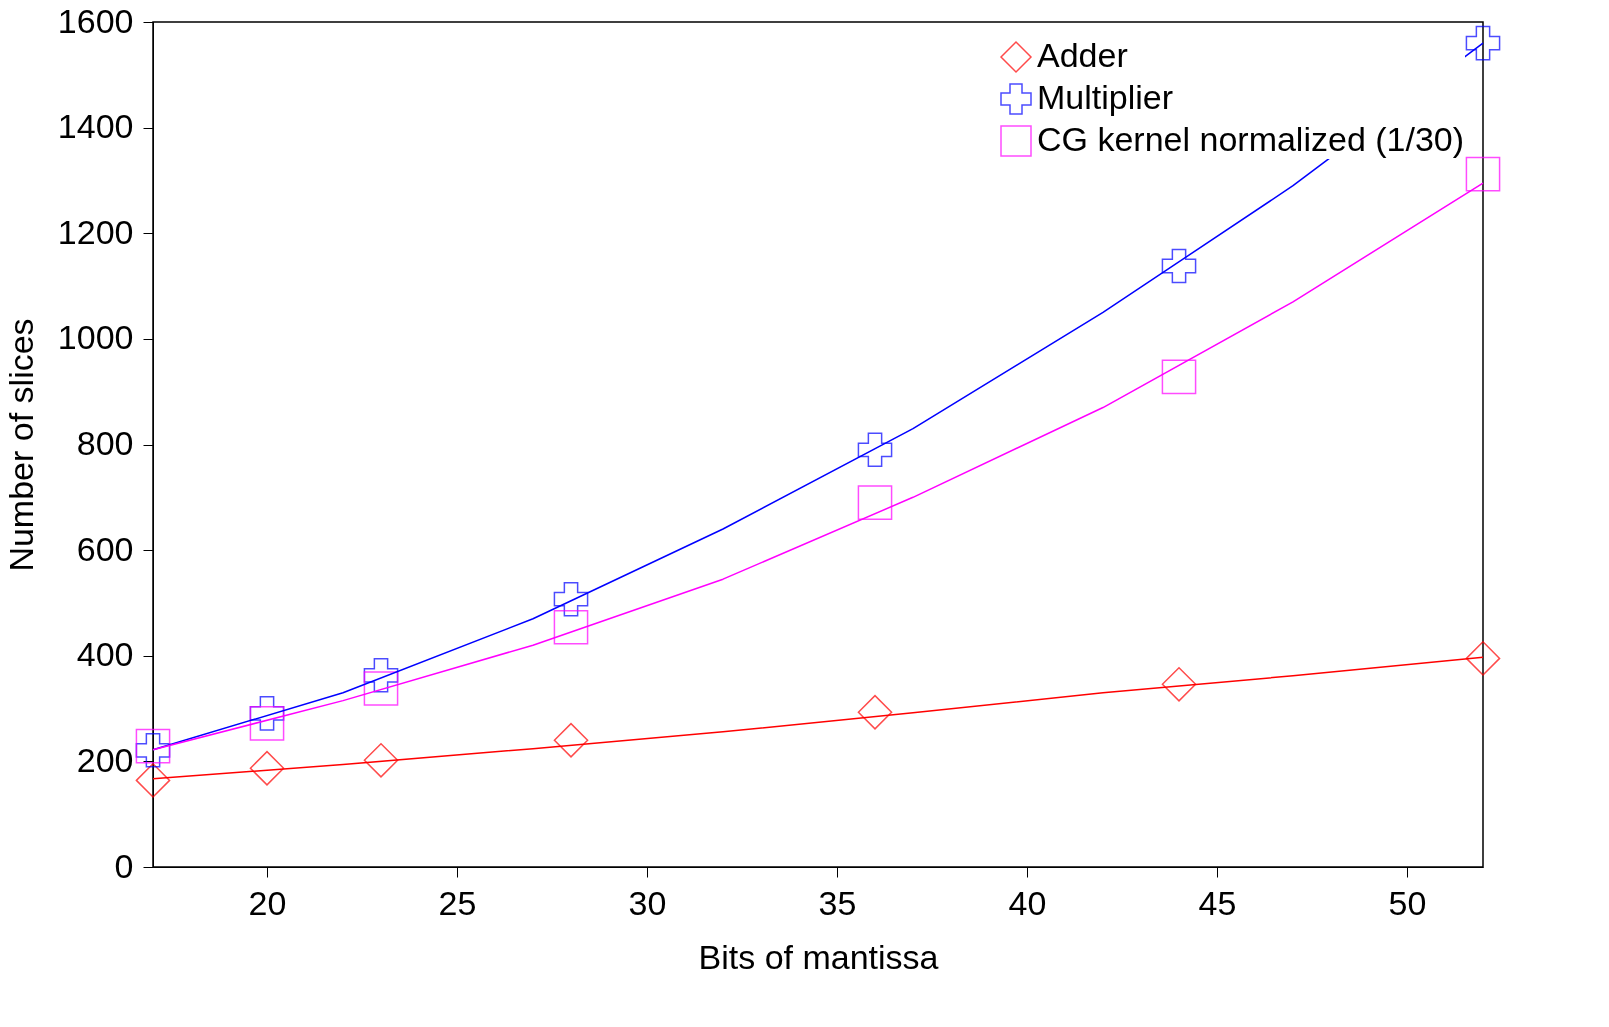 The width and height of the screenshot is (1609, 1027). I want to click on x-tick-label: 25, so click(457, 902).